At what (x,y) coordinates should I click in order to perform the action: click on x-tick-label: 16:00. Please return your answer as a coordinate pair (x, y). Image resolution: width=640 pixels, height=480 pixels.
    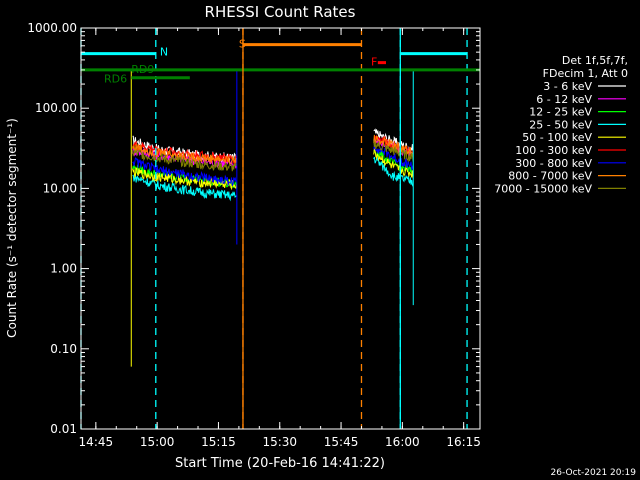
    Looking at the image, I should click on (402, 442).